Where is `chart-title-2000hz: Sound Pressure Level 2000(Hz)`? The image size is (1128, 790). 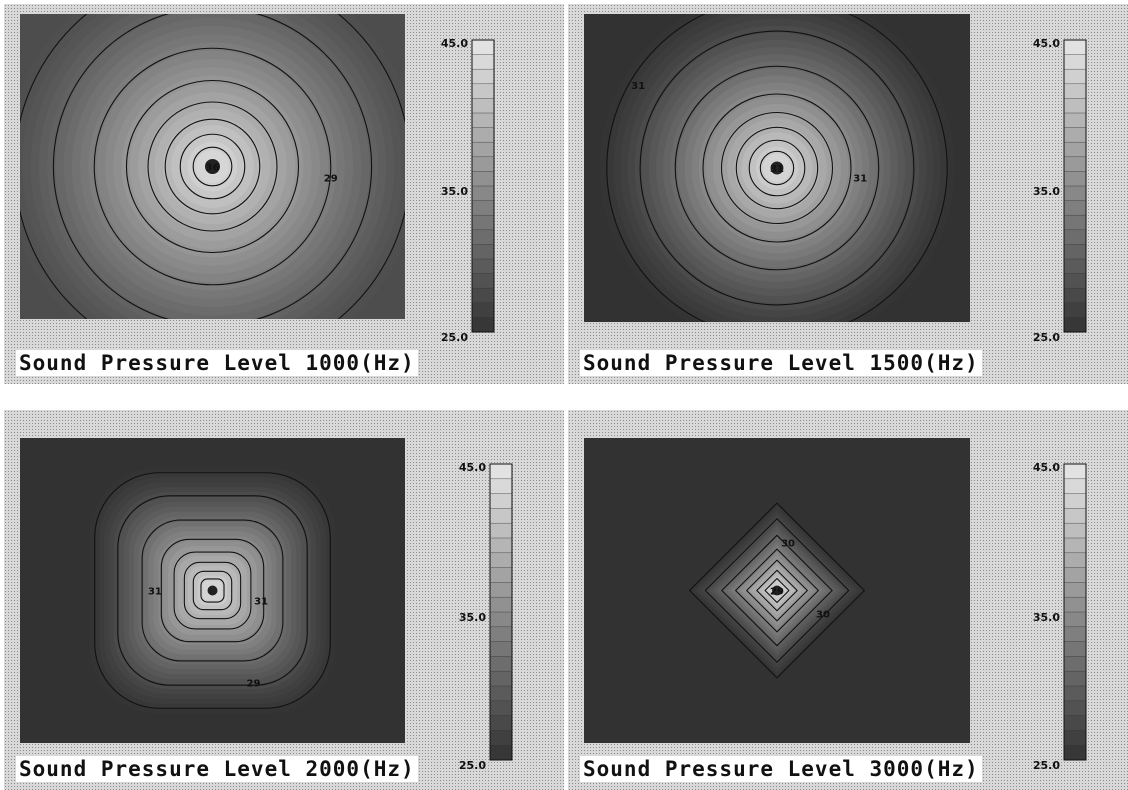
chart-title-2000hz: Sound Pressure Level 2000(Hz) is located at coordinates (217, 769).